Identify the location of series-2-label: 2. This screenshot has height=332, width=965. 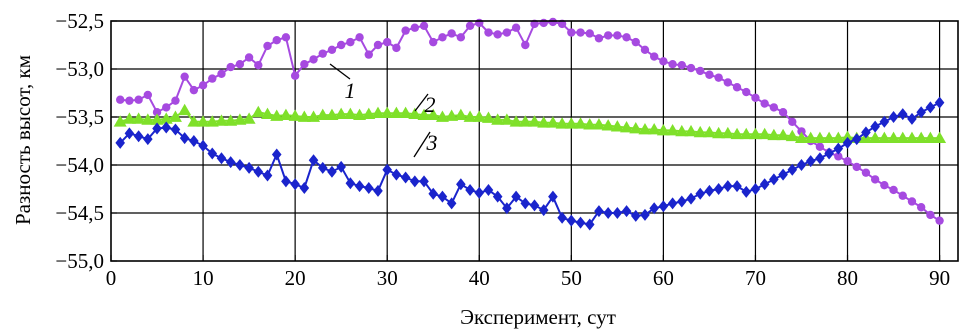
(430, 104).